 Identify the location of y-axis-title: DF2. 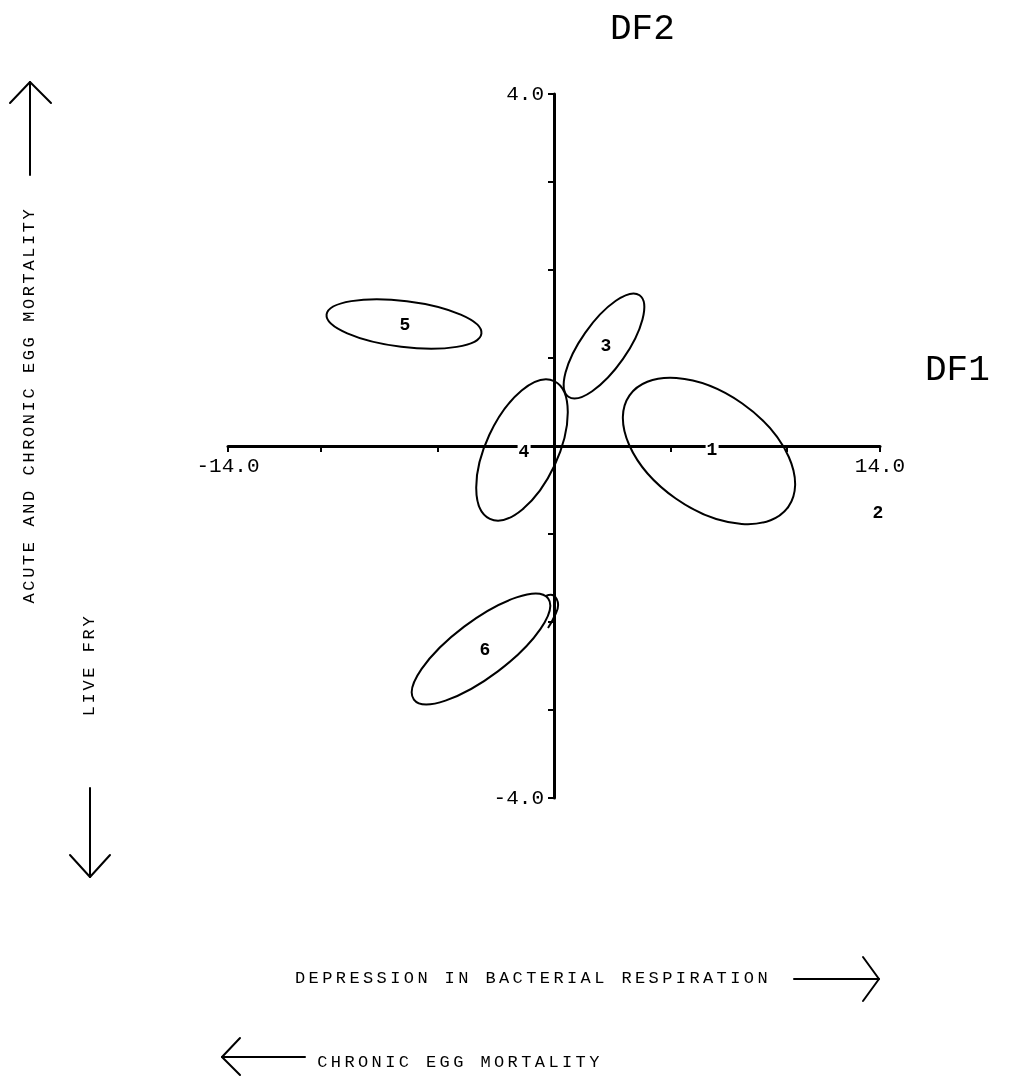
(642, 29).